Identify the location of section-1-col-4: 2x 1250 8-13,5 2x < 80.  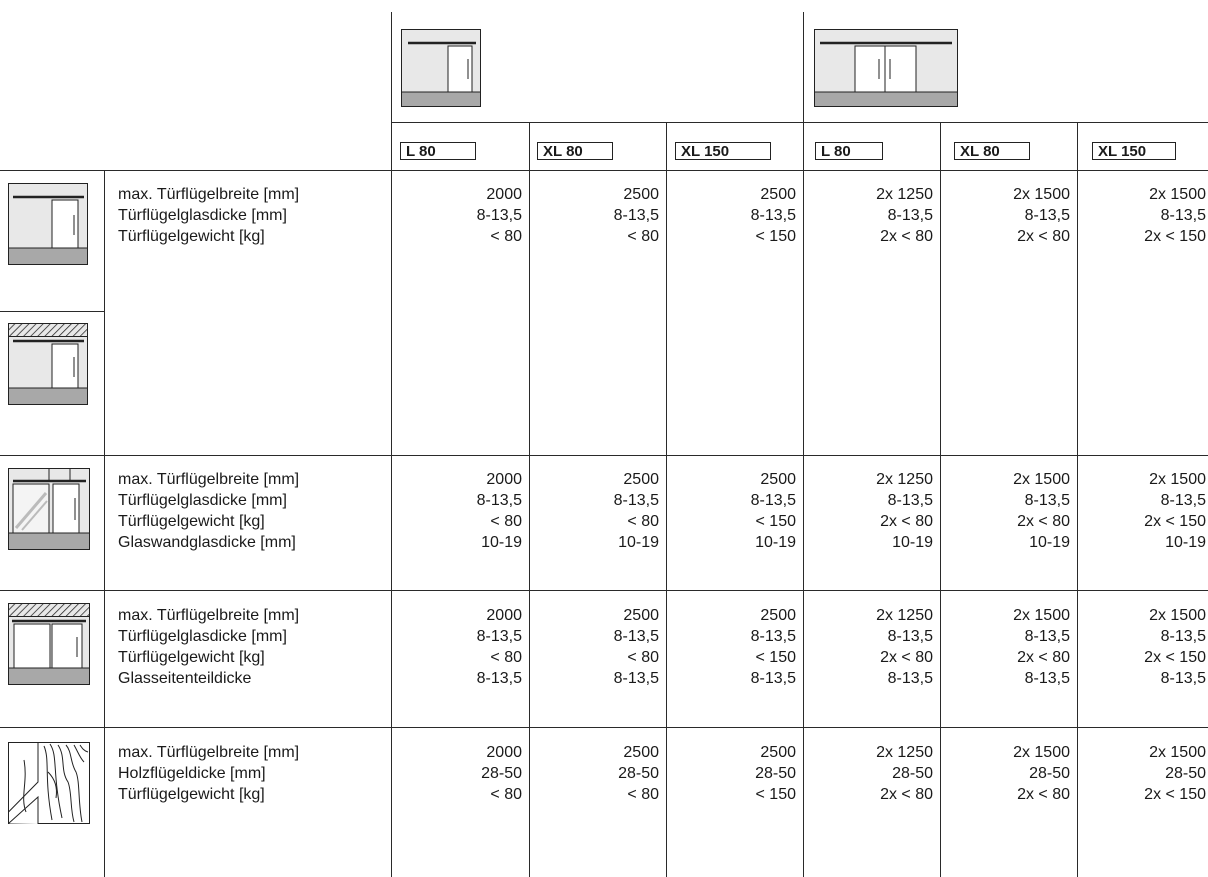
(868, 215).